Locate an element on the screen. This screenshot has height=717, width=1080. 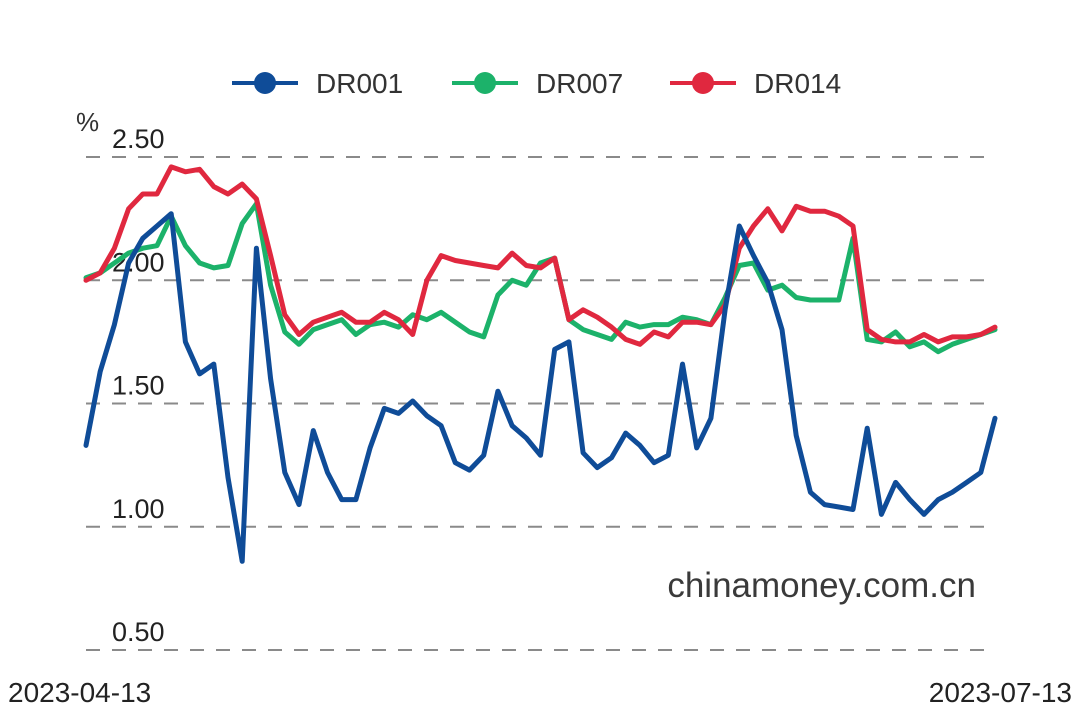
y-tick-label: 1.50 is located at coordinates (138, 386).